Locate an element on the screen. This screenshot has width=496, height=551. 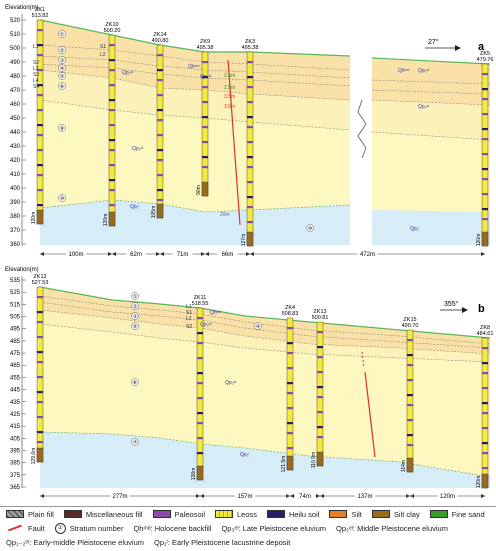
b-unit-qp2: Qp₂ᵉˡ is located at coordinates (230, 383).